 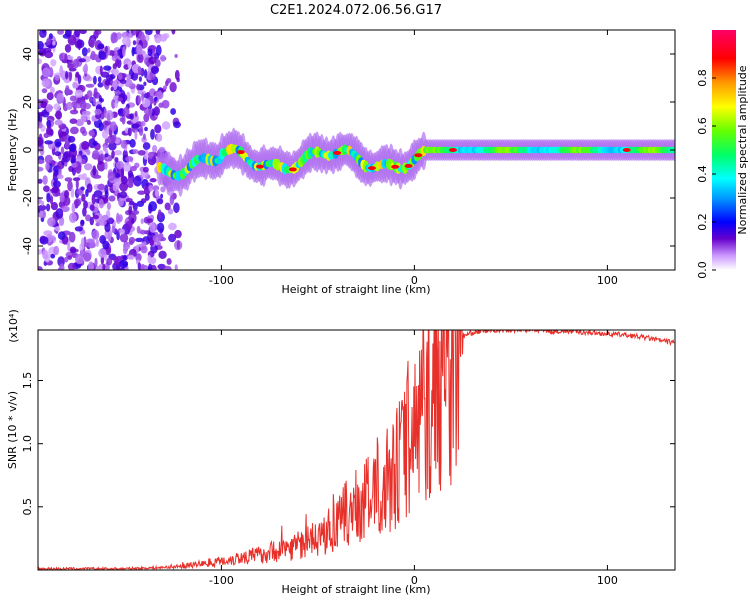 I want to click on heatmap-y-axis-label: Frequency (Hz), so click(x=12, y=150).